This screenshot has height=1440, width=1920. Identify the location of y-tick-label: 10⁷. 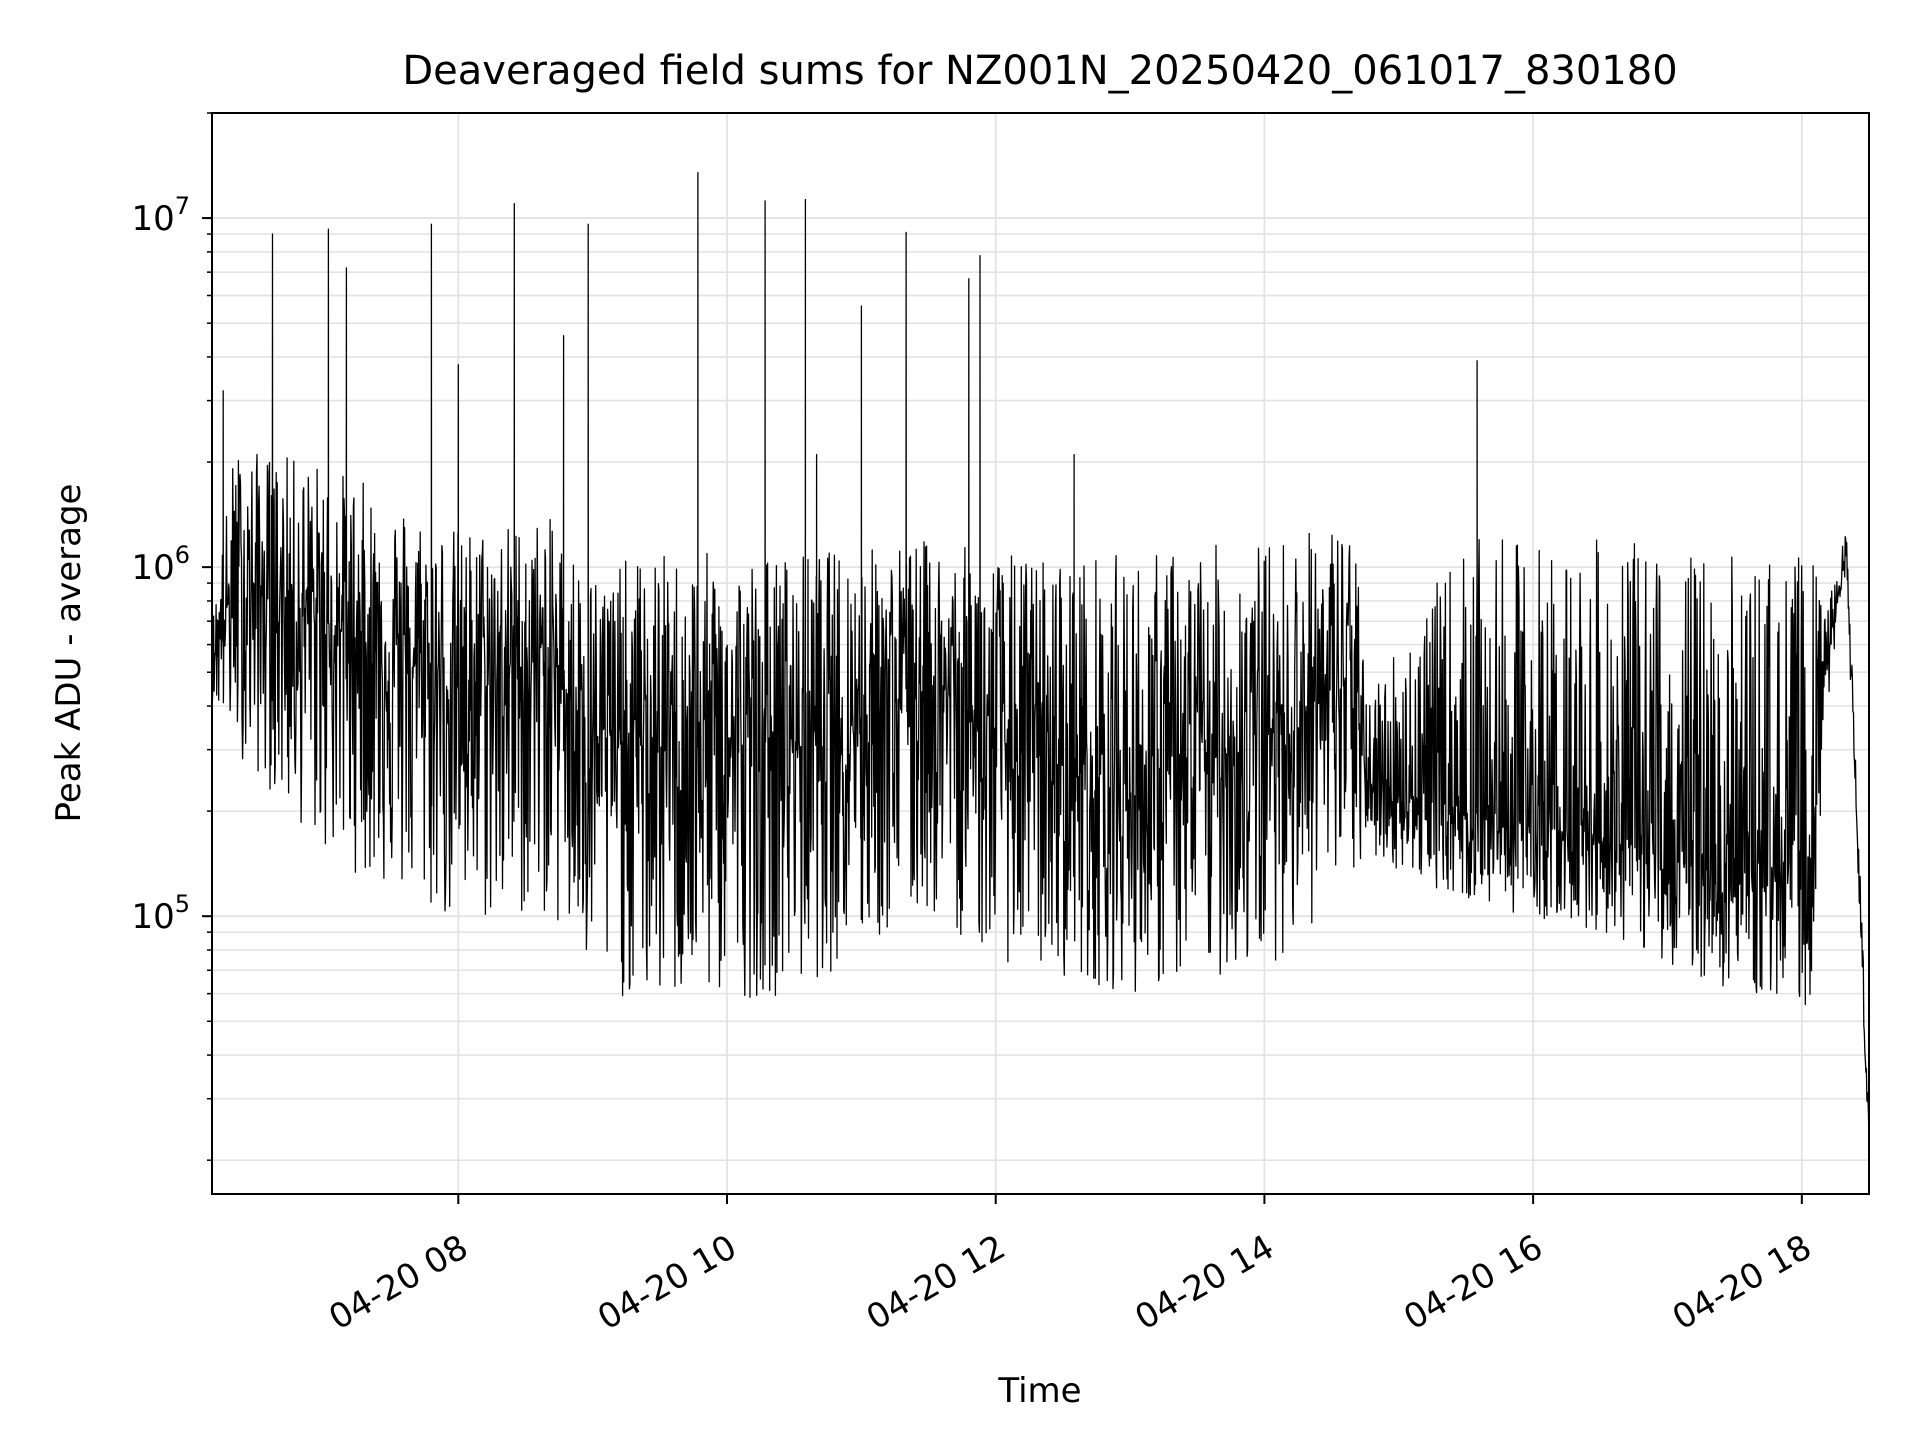
(160, 215).